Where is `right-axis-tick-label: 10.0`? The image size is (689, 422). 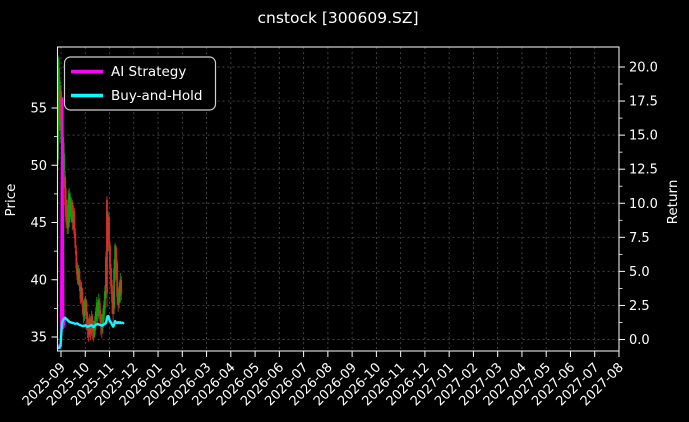
right-axis-tick-label: 10.0 is located at coordinates (643, 204).